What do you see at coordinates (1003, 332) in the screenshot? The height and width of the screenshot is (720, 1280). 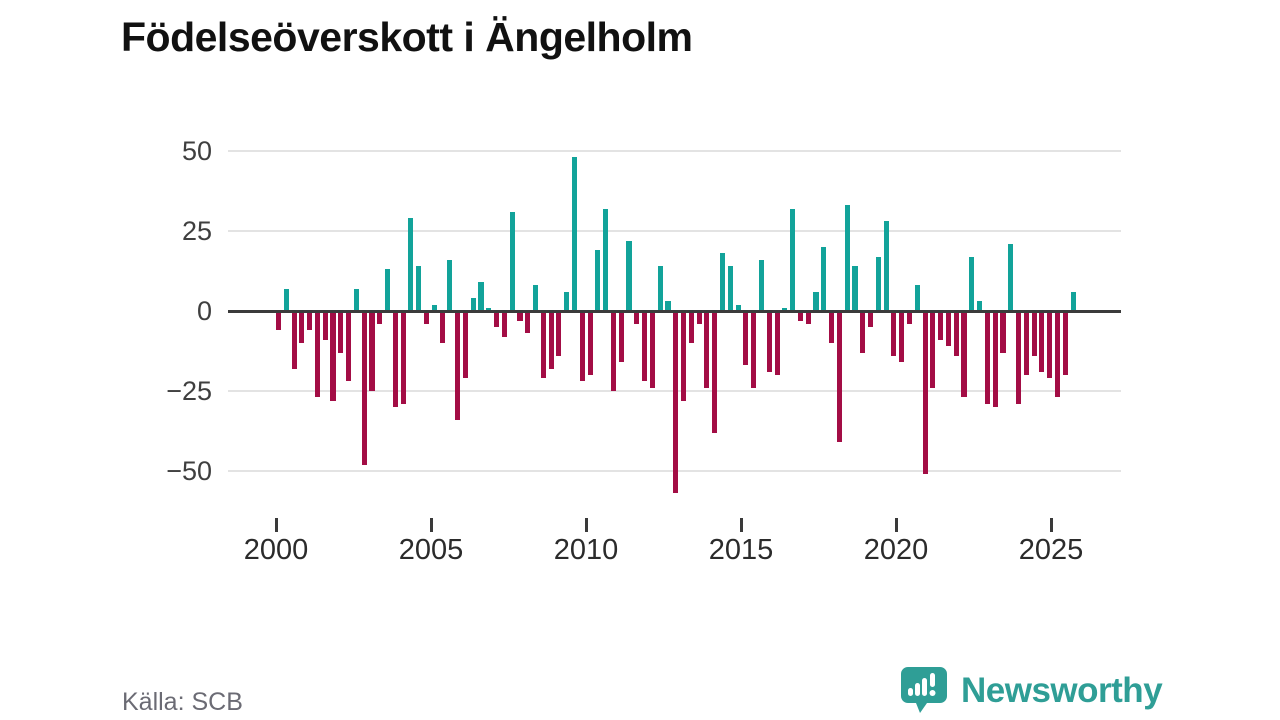 I see `bar-2023-q2` at bounding box center [1003, 332].